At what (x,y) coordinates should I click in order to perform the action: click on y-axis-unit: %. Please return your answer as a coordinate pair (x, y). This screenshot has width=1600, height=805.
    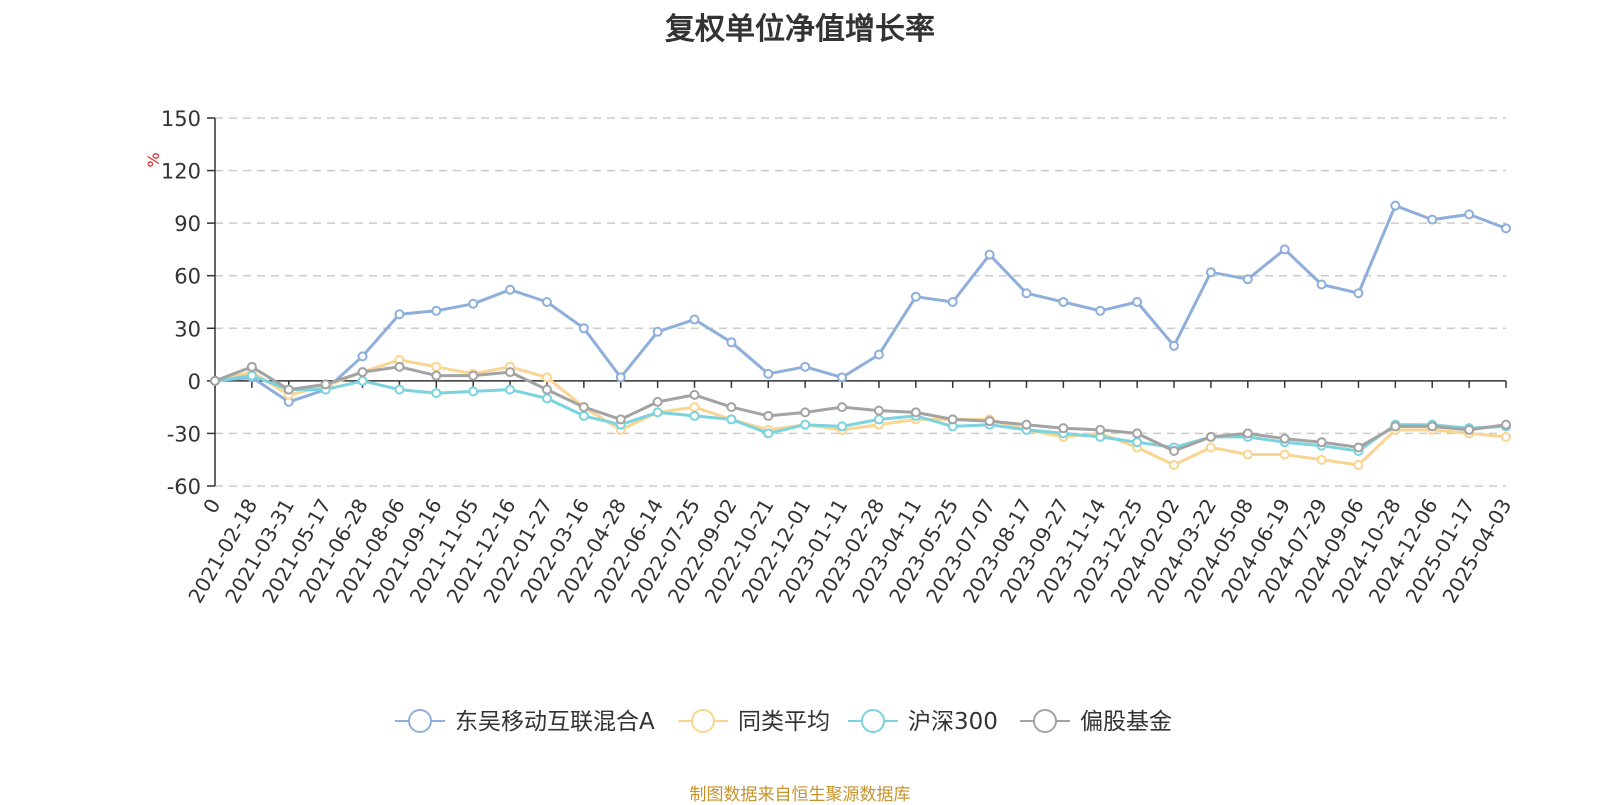
    Looking at the image, I should click on (153, 159).